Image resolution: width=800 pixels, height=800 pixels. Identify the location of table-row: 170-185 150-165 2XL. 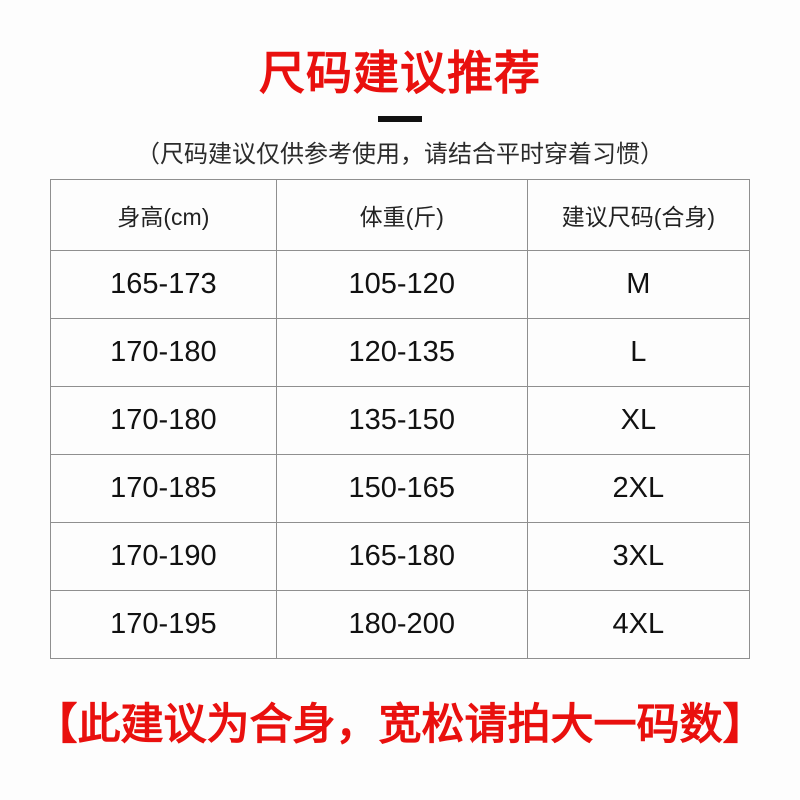
(400, 488).